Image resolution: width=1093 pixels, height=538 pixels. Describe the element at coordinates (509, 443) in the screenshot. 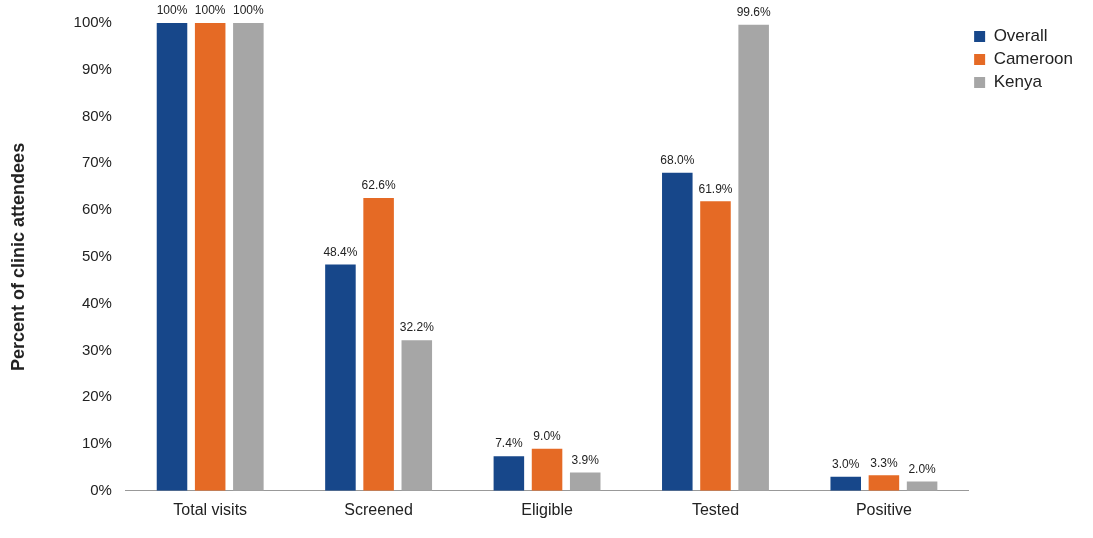

I see `data-label: 7.4%` at that location.